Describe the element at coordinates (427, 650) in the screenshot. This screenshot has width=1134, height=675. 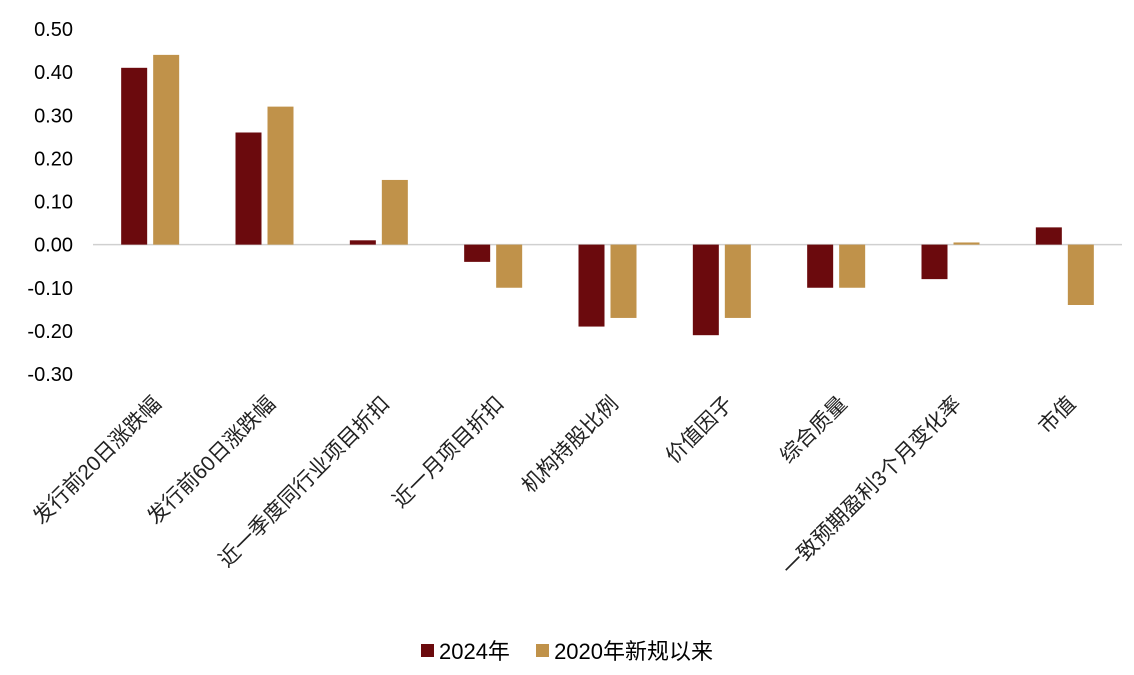
I see `legend-swatch-2024` at that location.